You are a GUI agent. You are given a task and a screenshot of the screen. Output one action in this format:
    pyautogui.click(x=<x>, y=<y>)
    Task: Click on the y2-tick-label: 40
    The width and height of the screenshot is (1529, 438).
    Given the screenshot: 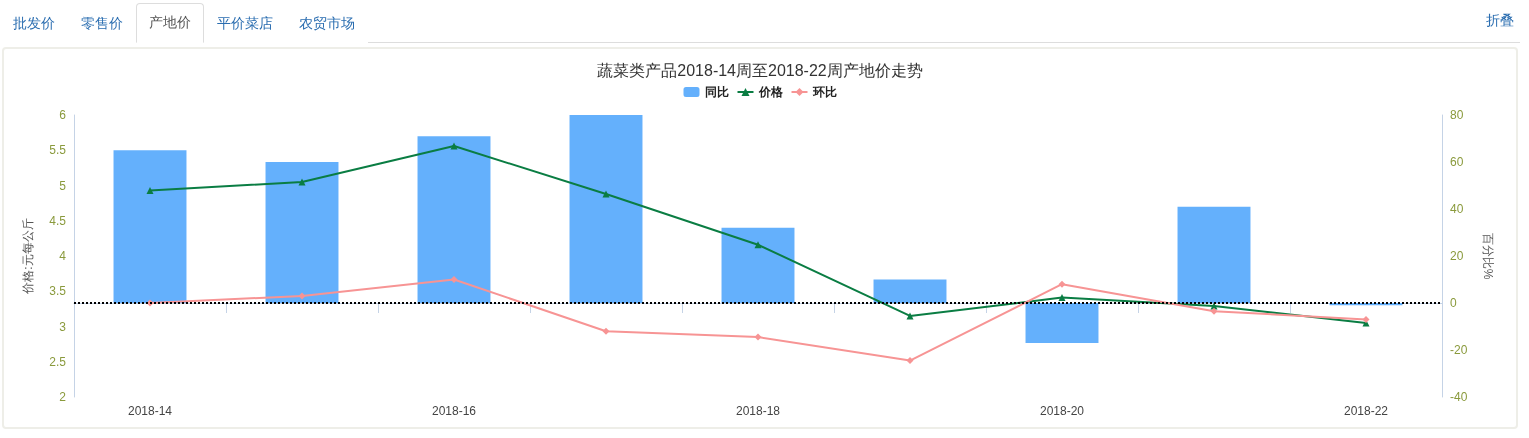 What is the action you would take?
    pyautogui.click(x=1457, y=209)
    